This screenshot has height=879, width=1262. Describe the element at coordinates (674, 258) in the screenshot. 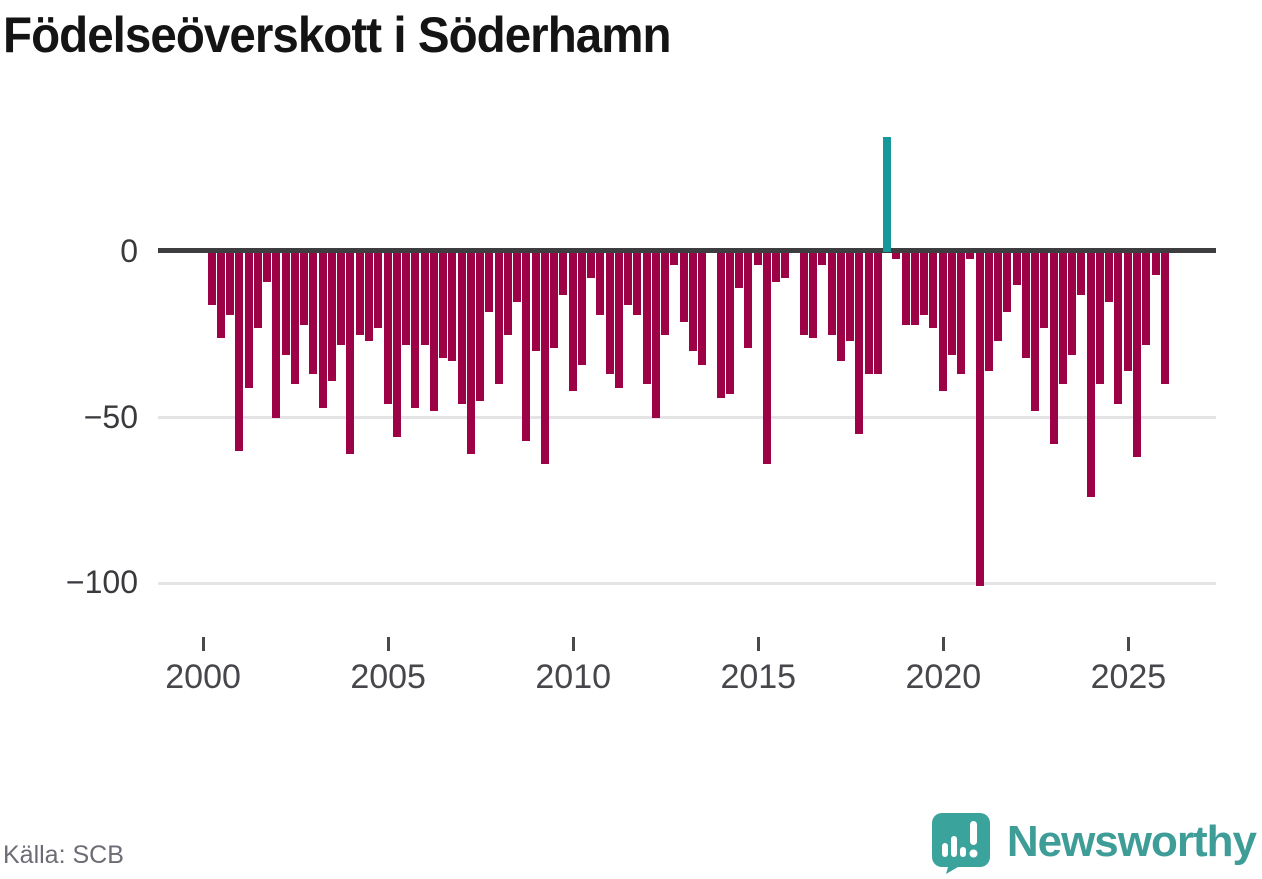

I see `bar-2012Q3` at that location.